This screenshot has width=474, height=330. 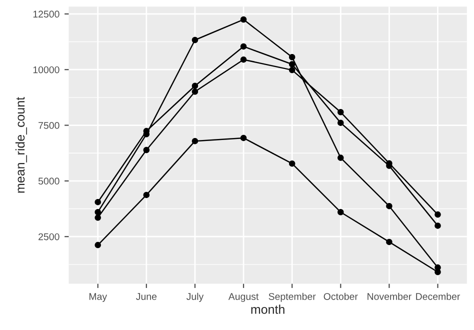 What do you see at coordinates (49, 181) in the screenshot?
I see `y-tick-label: 5000` at bounding box center [49, 181].